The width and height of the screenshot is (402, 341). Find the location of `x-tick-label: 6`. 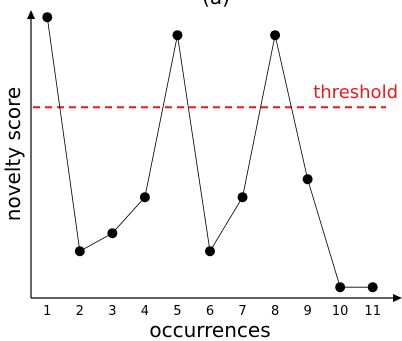

x-tick-label: 6 is located at coordinates (210, 311).